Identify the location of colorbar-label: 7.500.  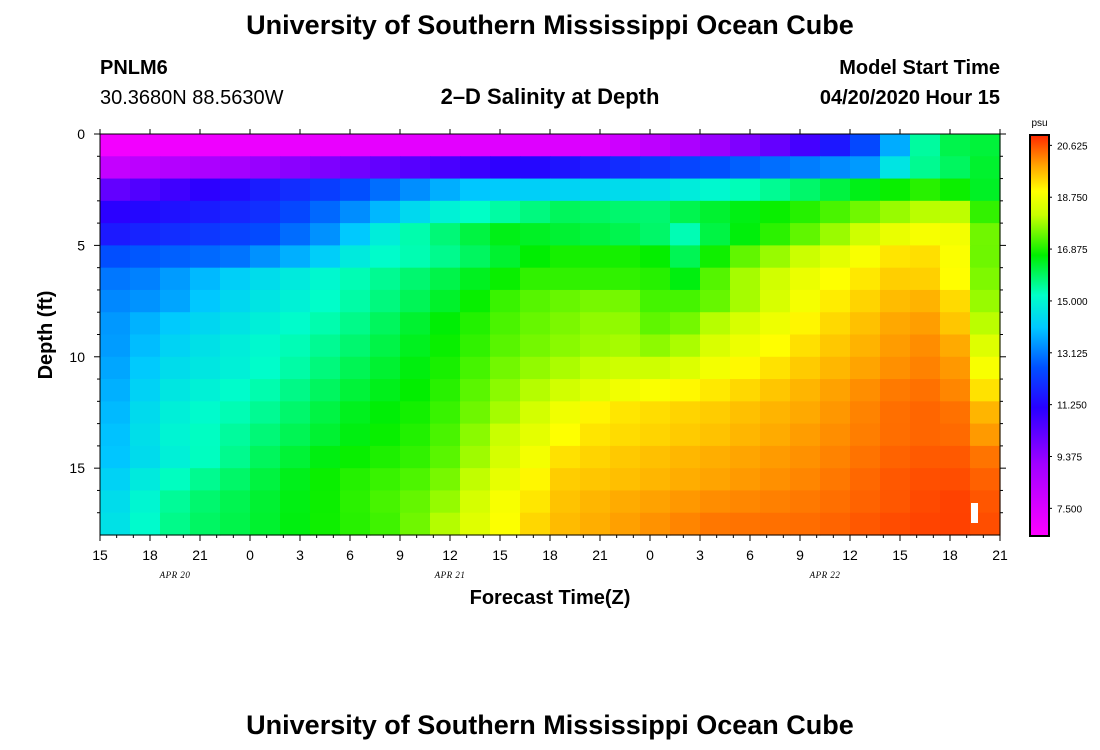
(1069, 509).